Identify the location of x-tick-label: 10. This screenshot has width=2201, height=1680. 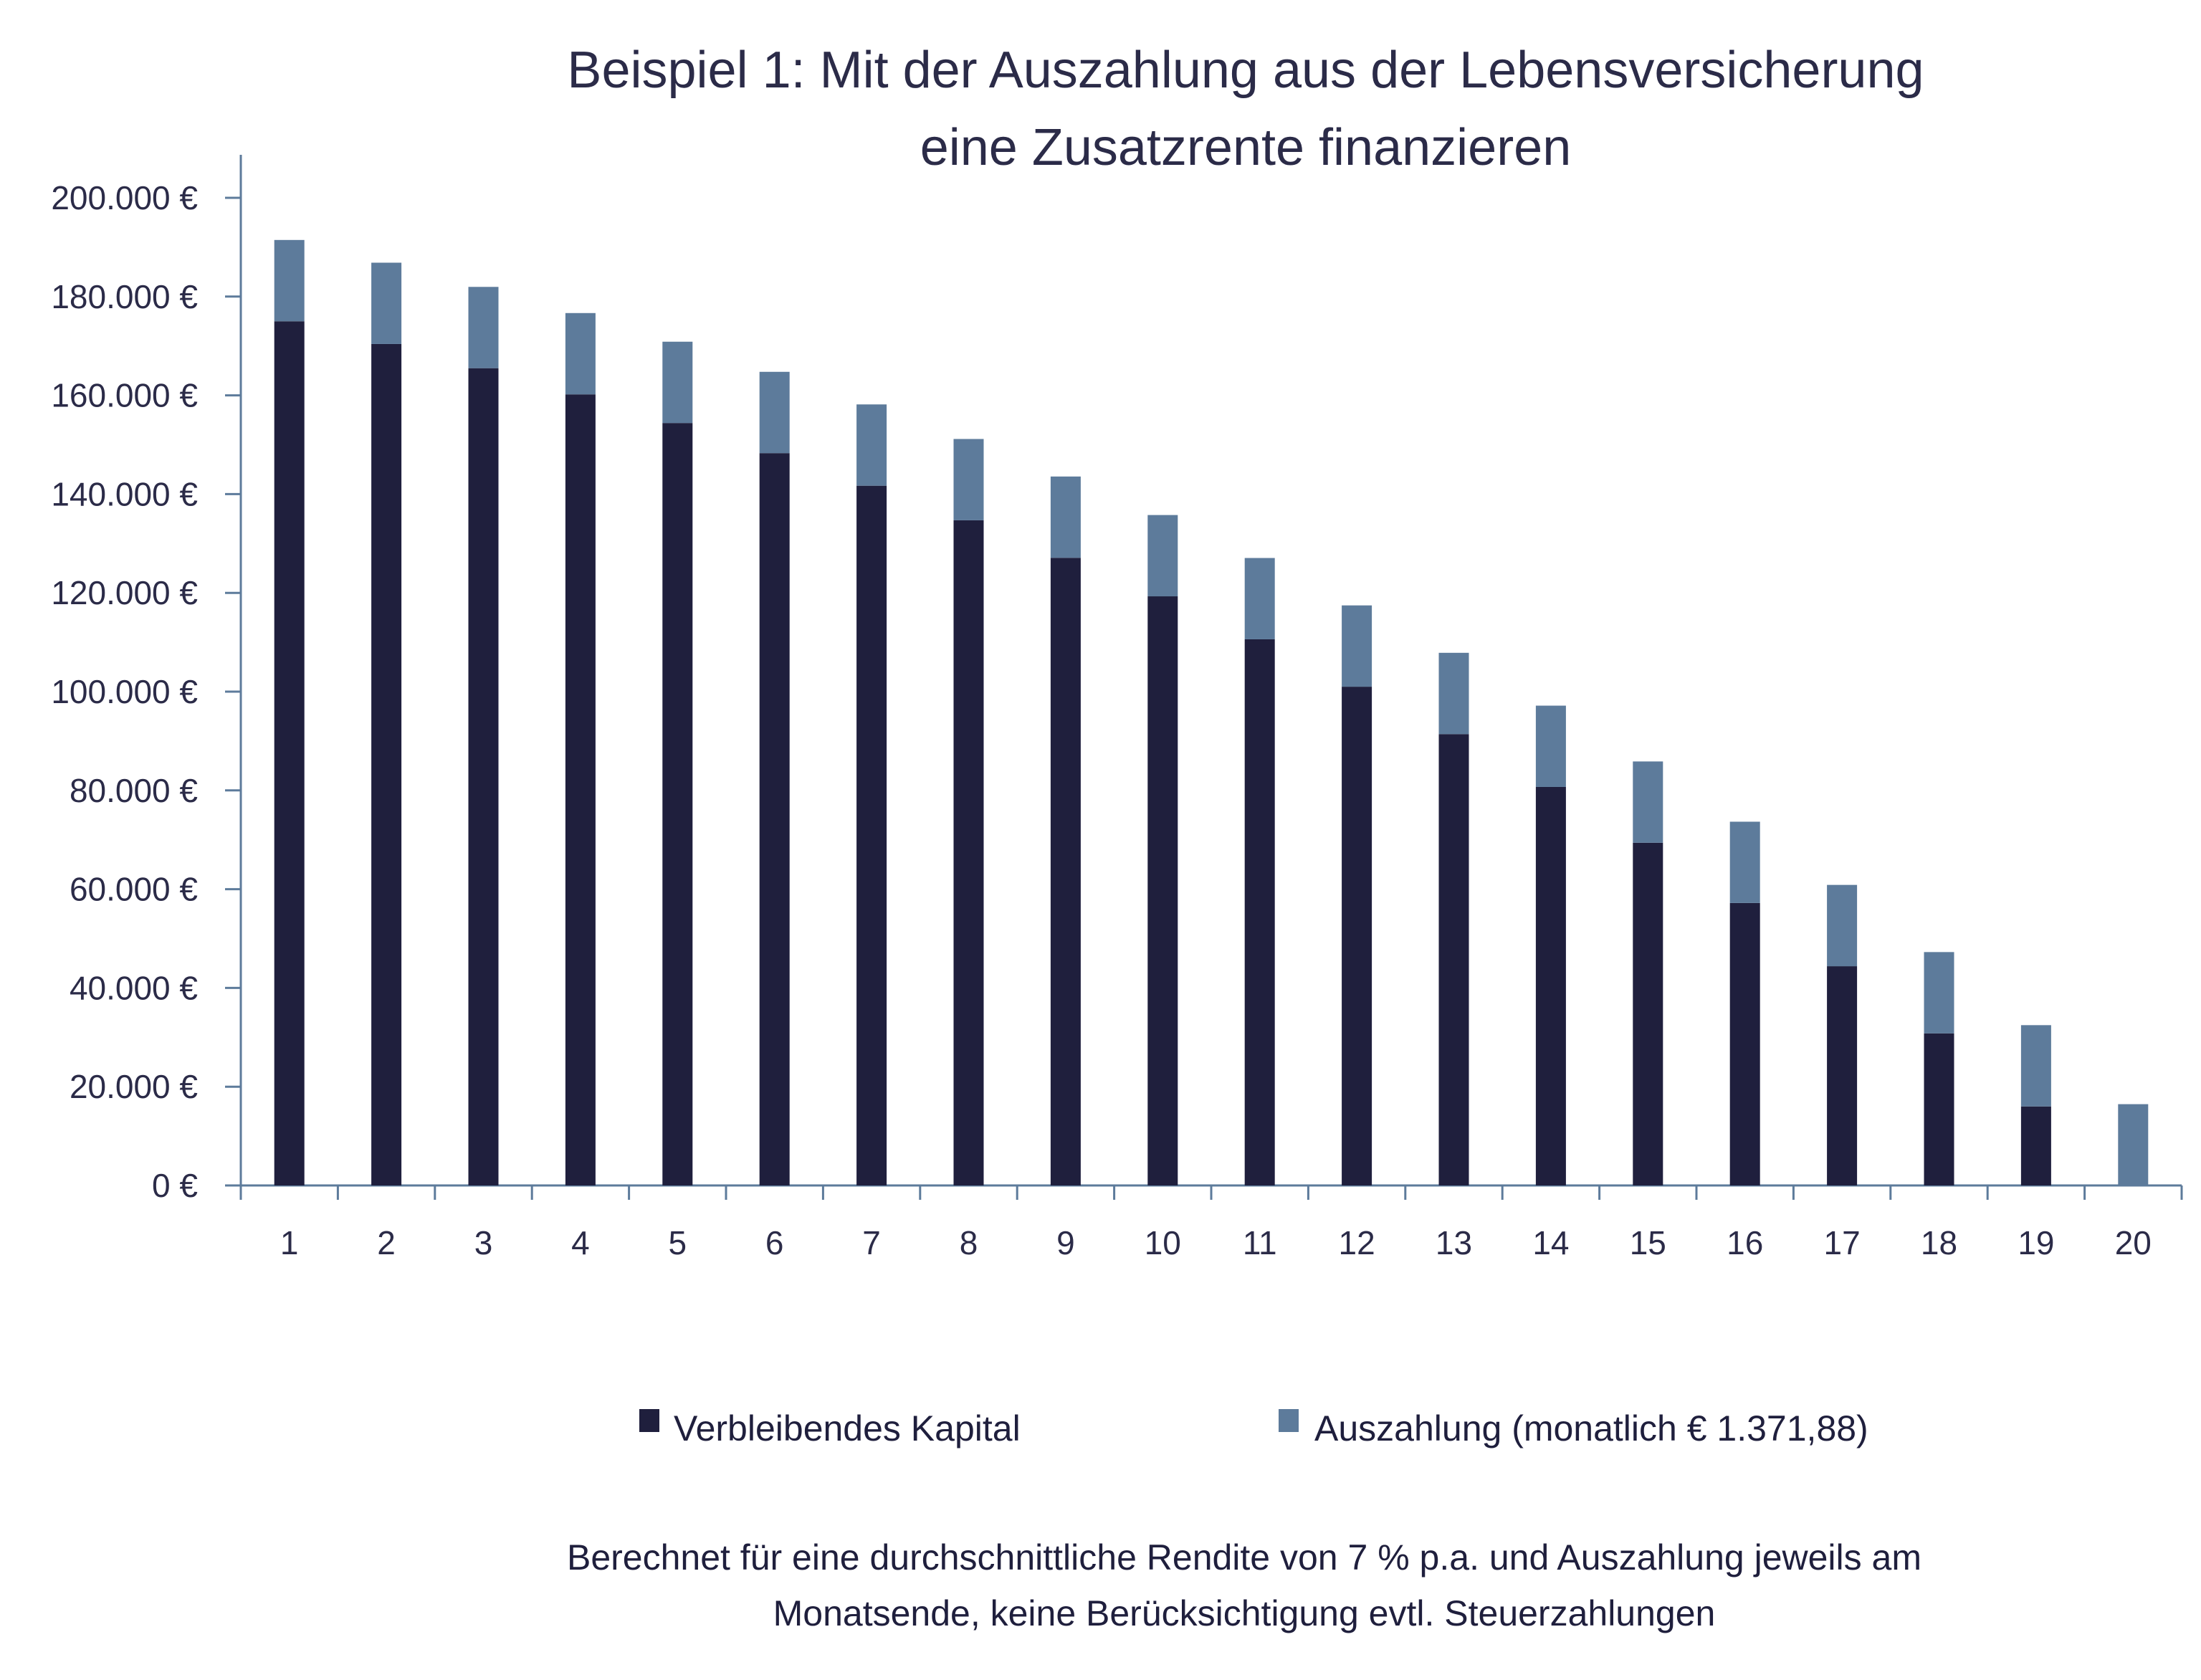
(1163, 1242).